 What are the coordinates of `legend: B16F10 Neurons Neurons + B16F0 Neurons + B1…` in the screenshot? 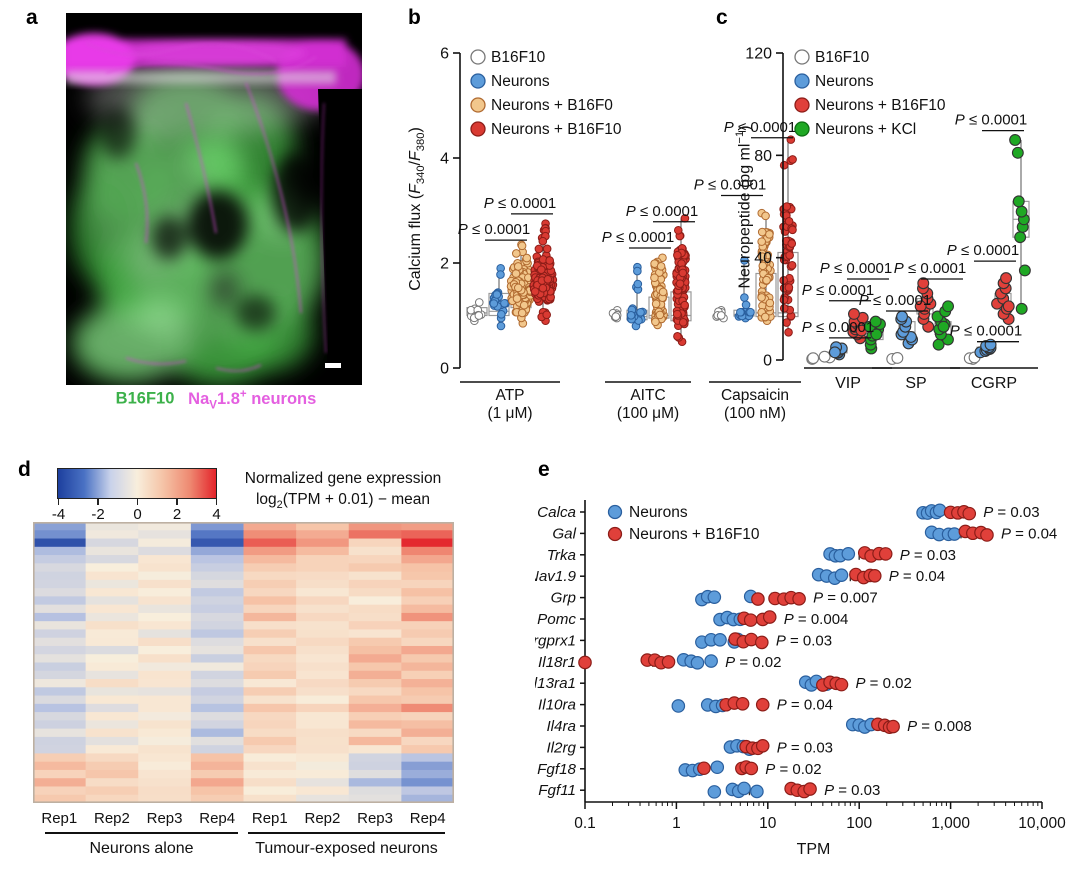 It's located at (546, 93).